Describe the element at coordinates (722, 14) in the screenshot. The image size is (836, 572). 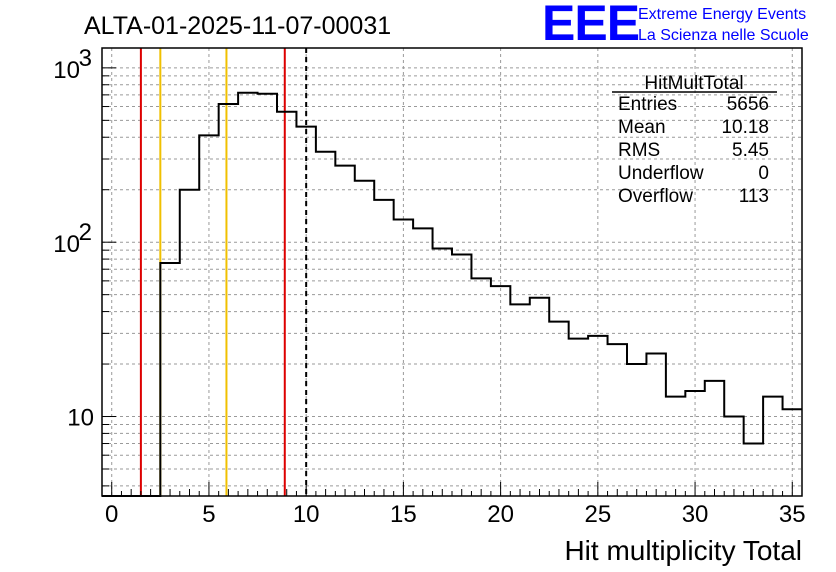
I see `eee-logo-line1: Extreme Energy Events` at that location.